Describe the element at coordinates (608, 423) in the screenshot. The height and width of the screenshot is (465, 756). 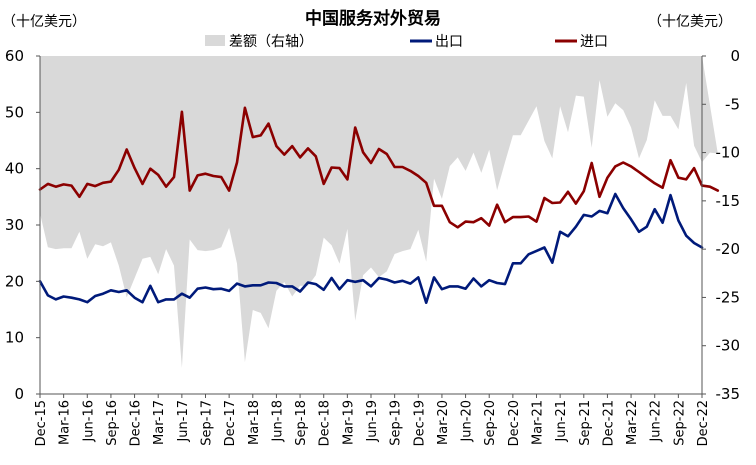
I see `x-tick-label: Dec-21` at that location.